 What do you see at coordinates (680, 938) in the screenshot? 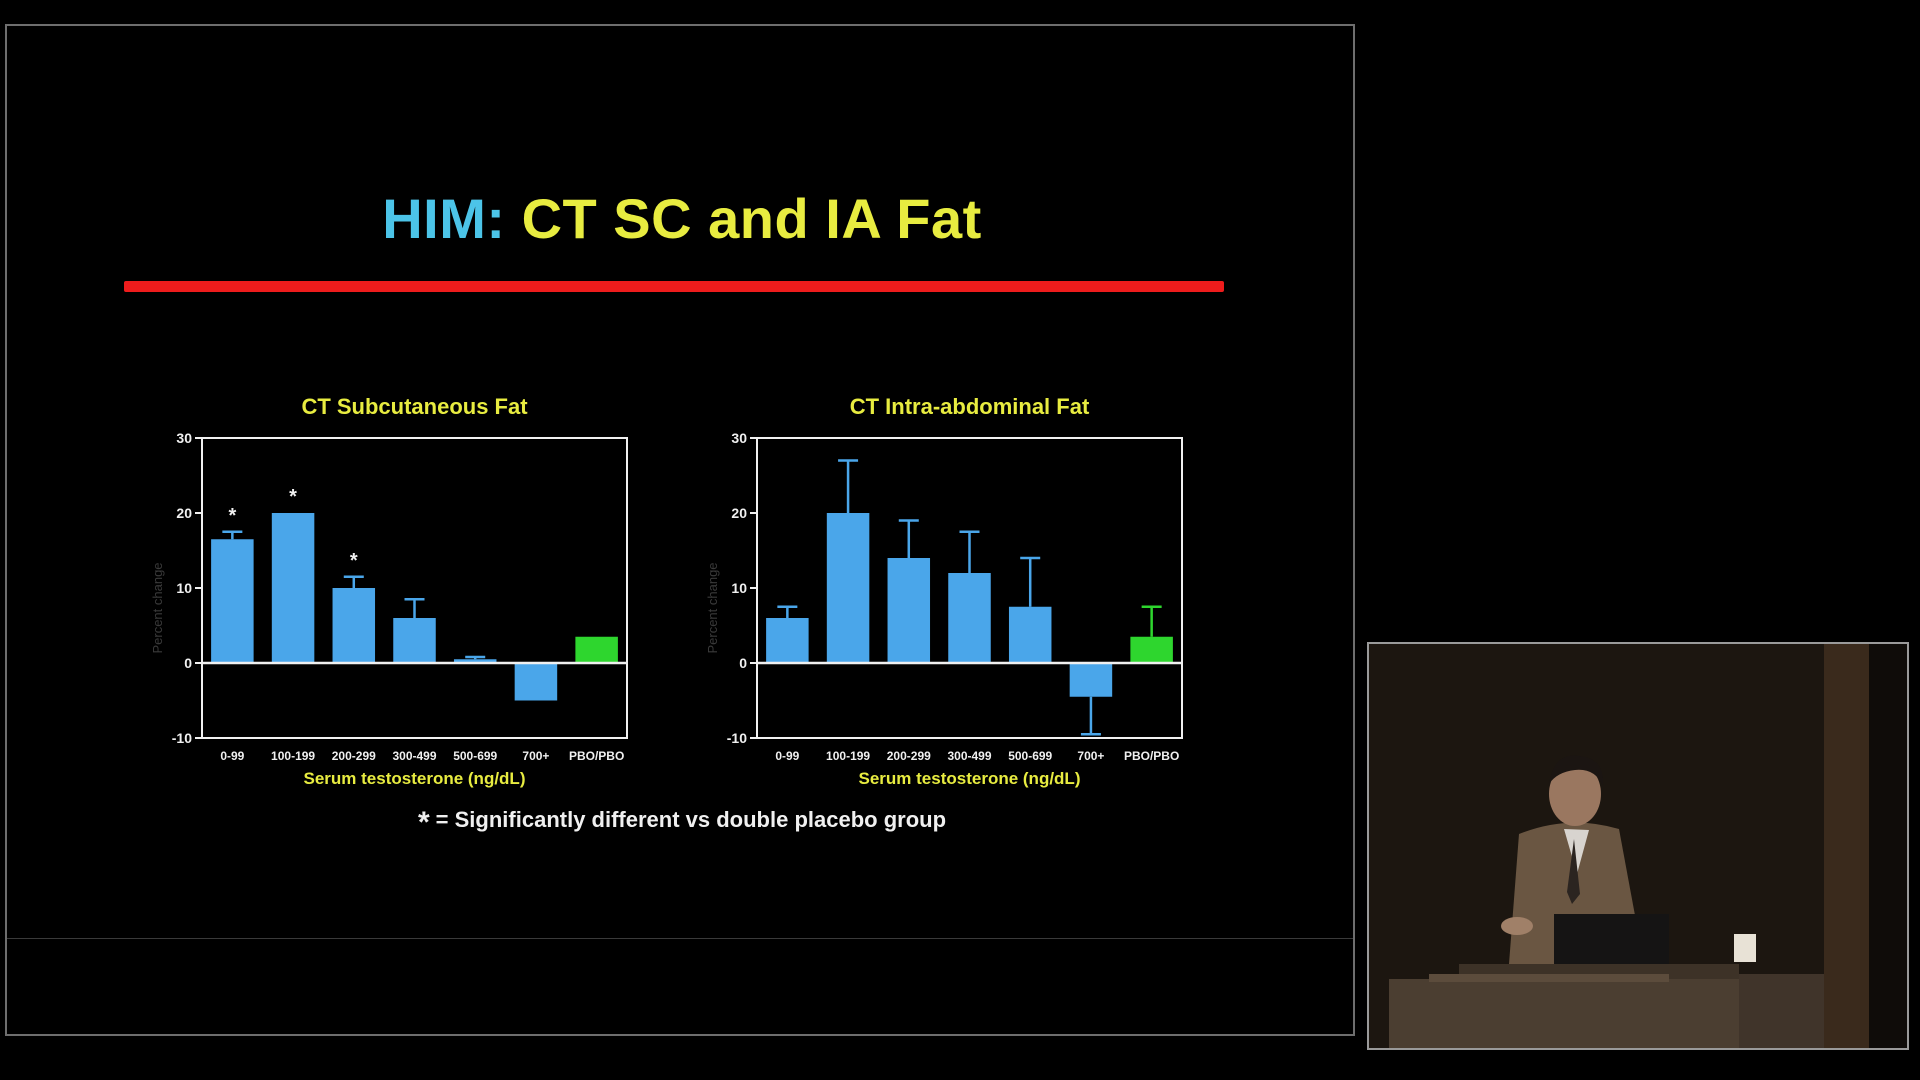
I see `slide-divider` at bounding box center [680, 938].